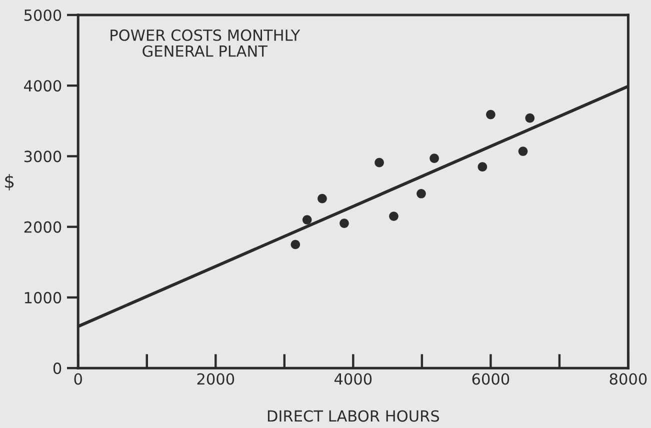 Image resolution: width=651 pixels, height=428 pixels. What do you see at coordinates (43, 298) in the screenshot?
I see `y-tick-label: 1000` at bounding box center [43, 298].